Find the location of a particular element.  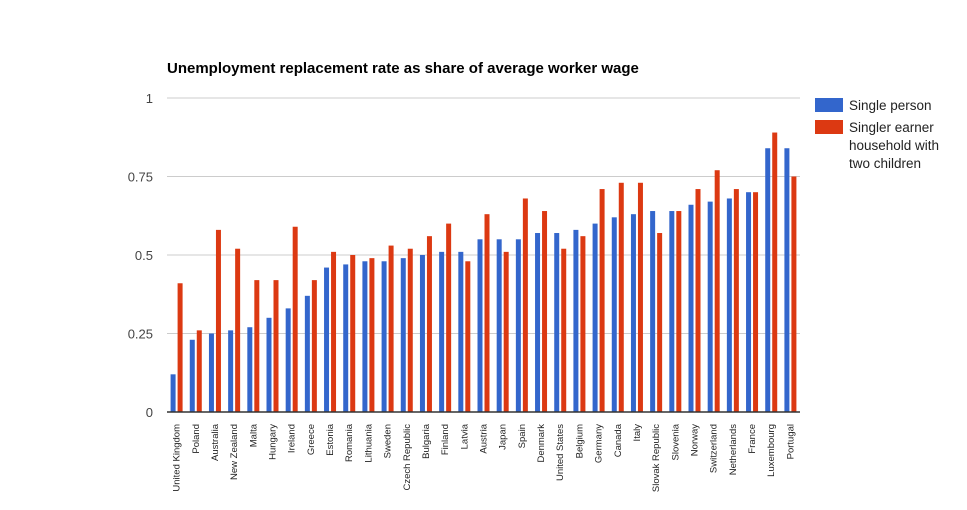

x-tick-label: Spain is located at coordinates (522, 436).